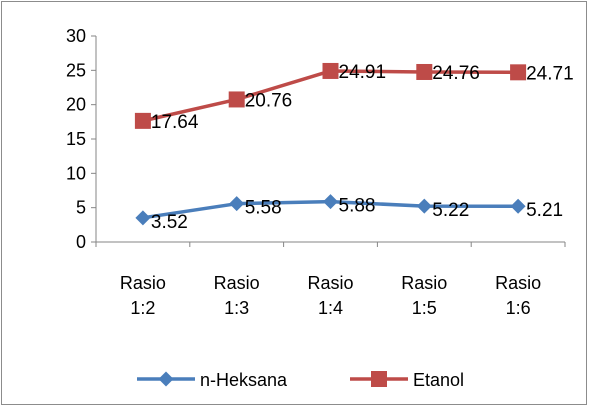 This screenshot has height=408, width=590. What do you see at coordinates (518, 308) in the screenshot?
I see `x-category-label: 1:6` at bounding box center [518, 308].